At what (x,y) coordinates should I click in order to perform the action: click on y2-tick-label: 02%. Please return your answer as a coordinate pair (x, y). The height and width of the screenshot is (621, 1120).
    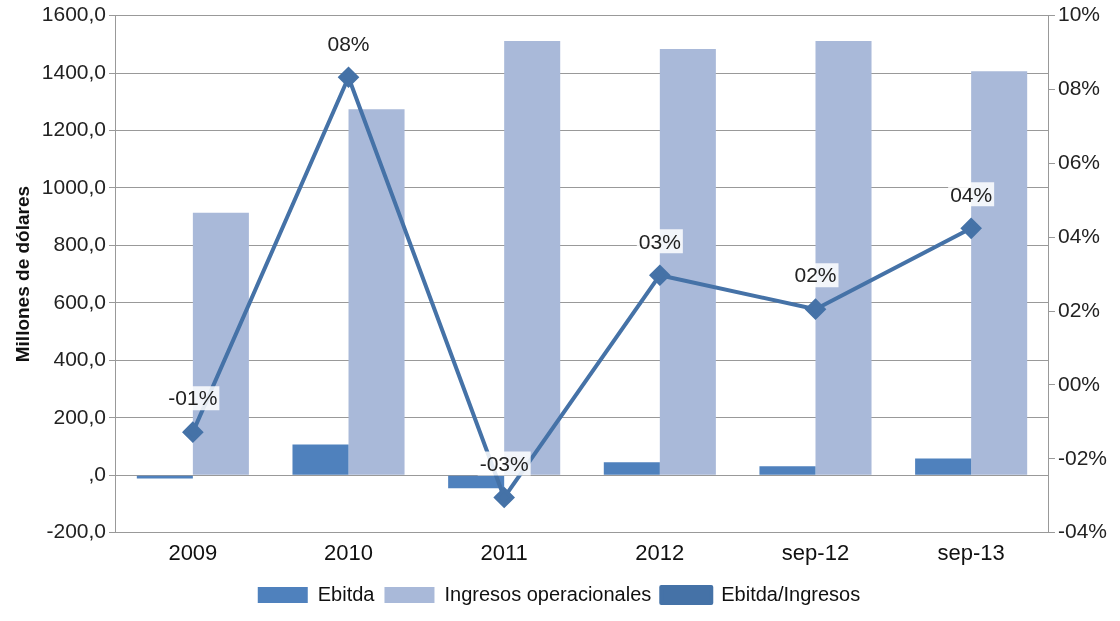
    Looking at the image, I should click on (1079, 309).